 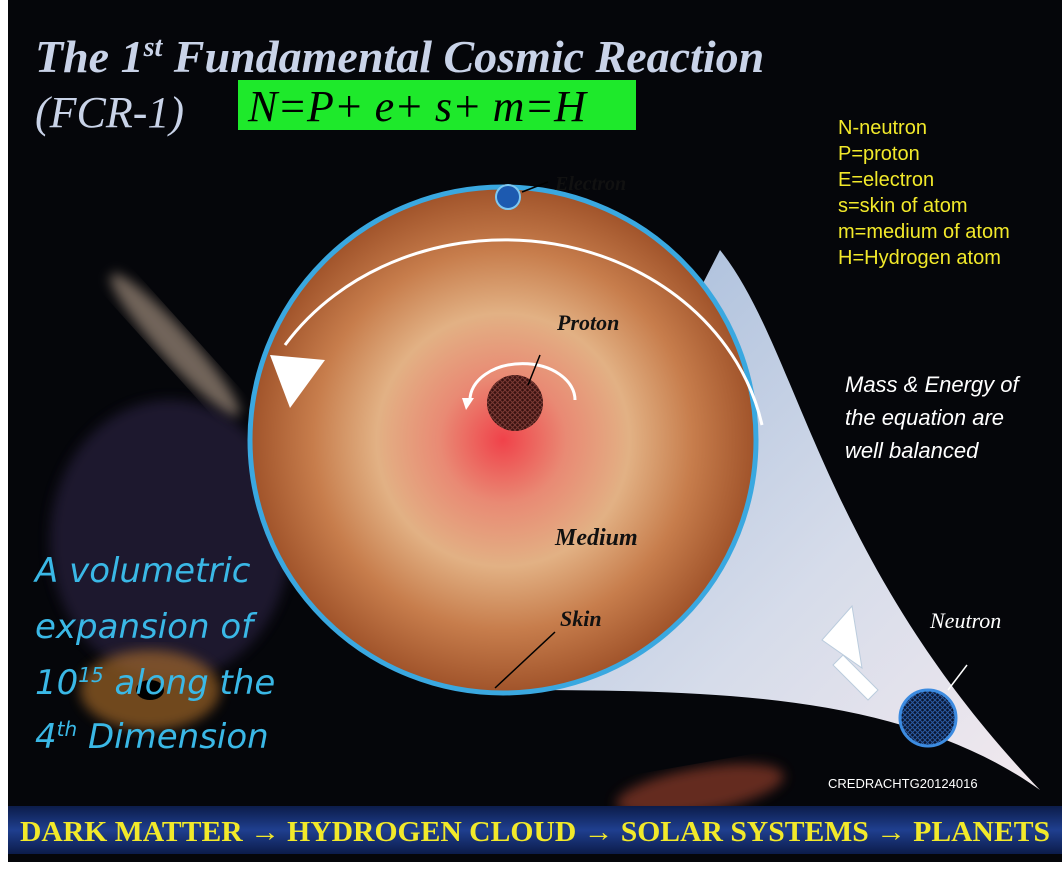 What do you see at coordinates (142, 571) in the screenshot?
I see `expansion-line: A volumetric` at bounding box center [142, 571].